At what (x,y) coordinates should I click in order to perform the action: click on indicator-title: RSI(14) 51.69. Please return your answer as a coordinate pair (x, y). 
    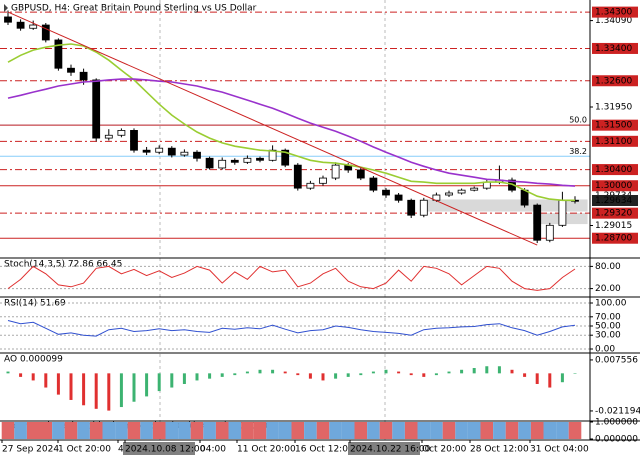
    Looking at the image, I should click on (35, 304).